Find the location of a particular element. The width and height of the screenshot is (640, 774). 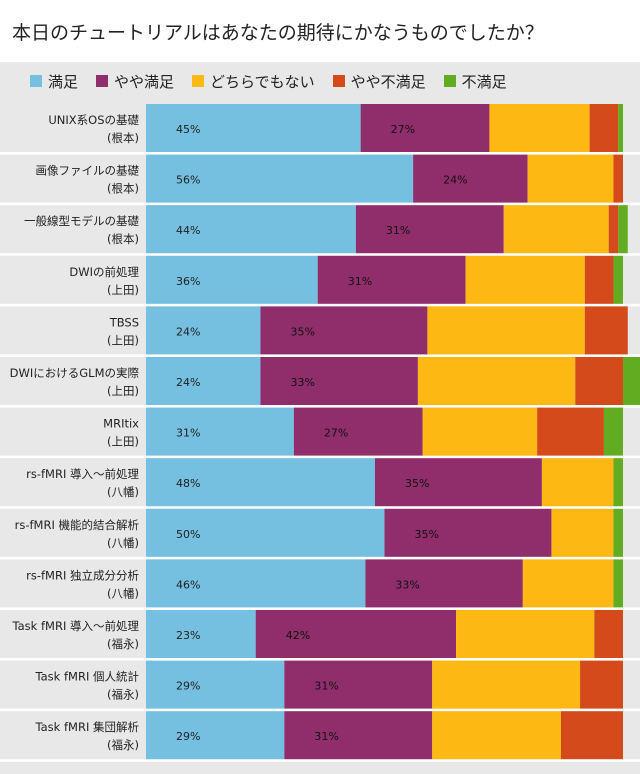

data-label: 50% is located at coordinates (188, 534).